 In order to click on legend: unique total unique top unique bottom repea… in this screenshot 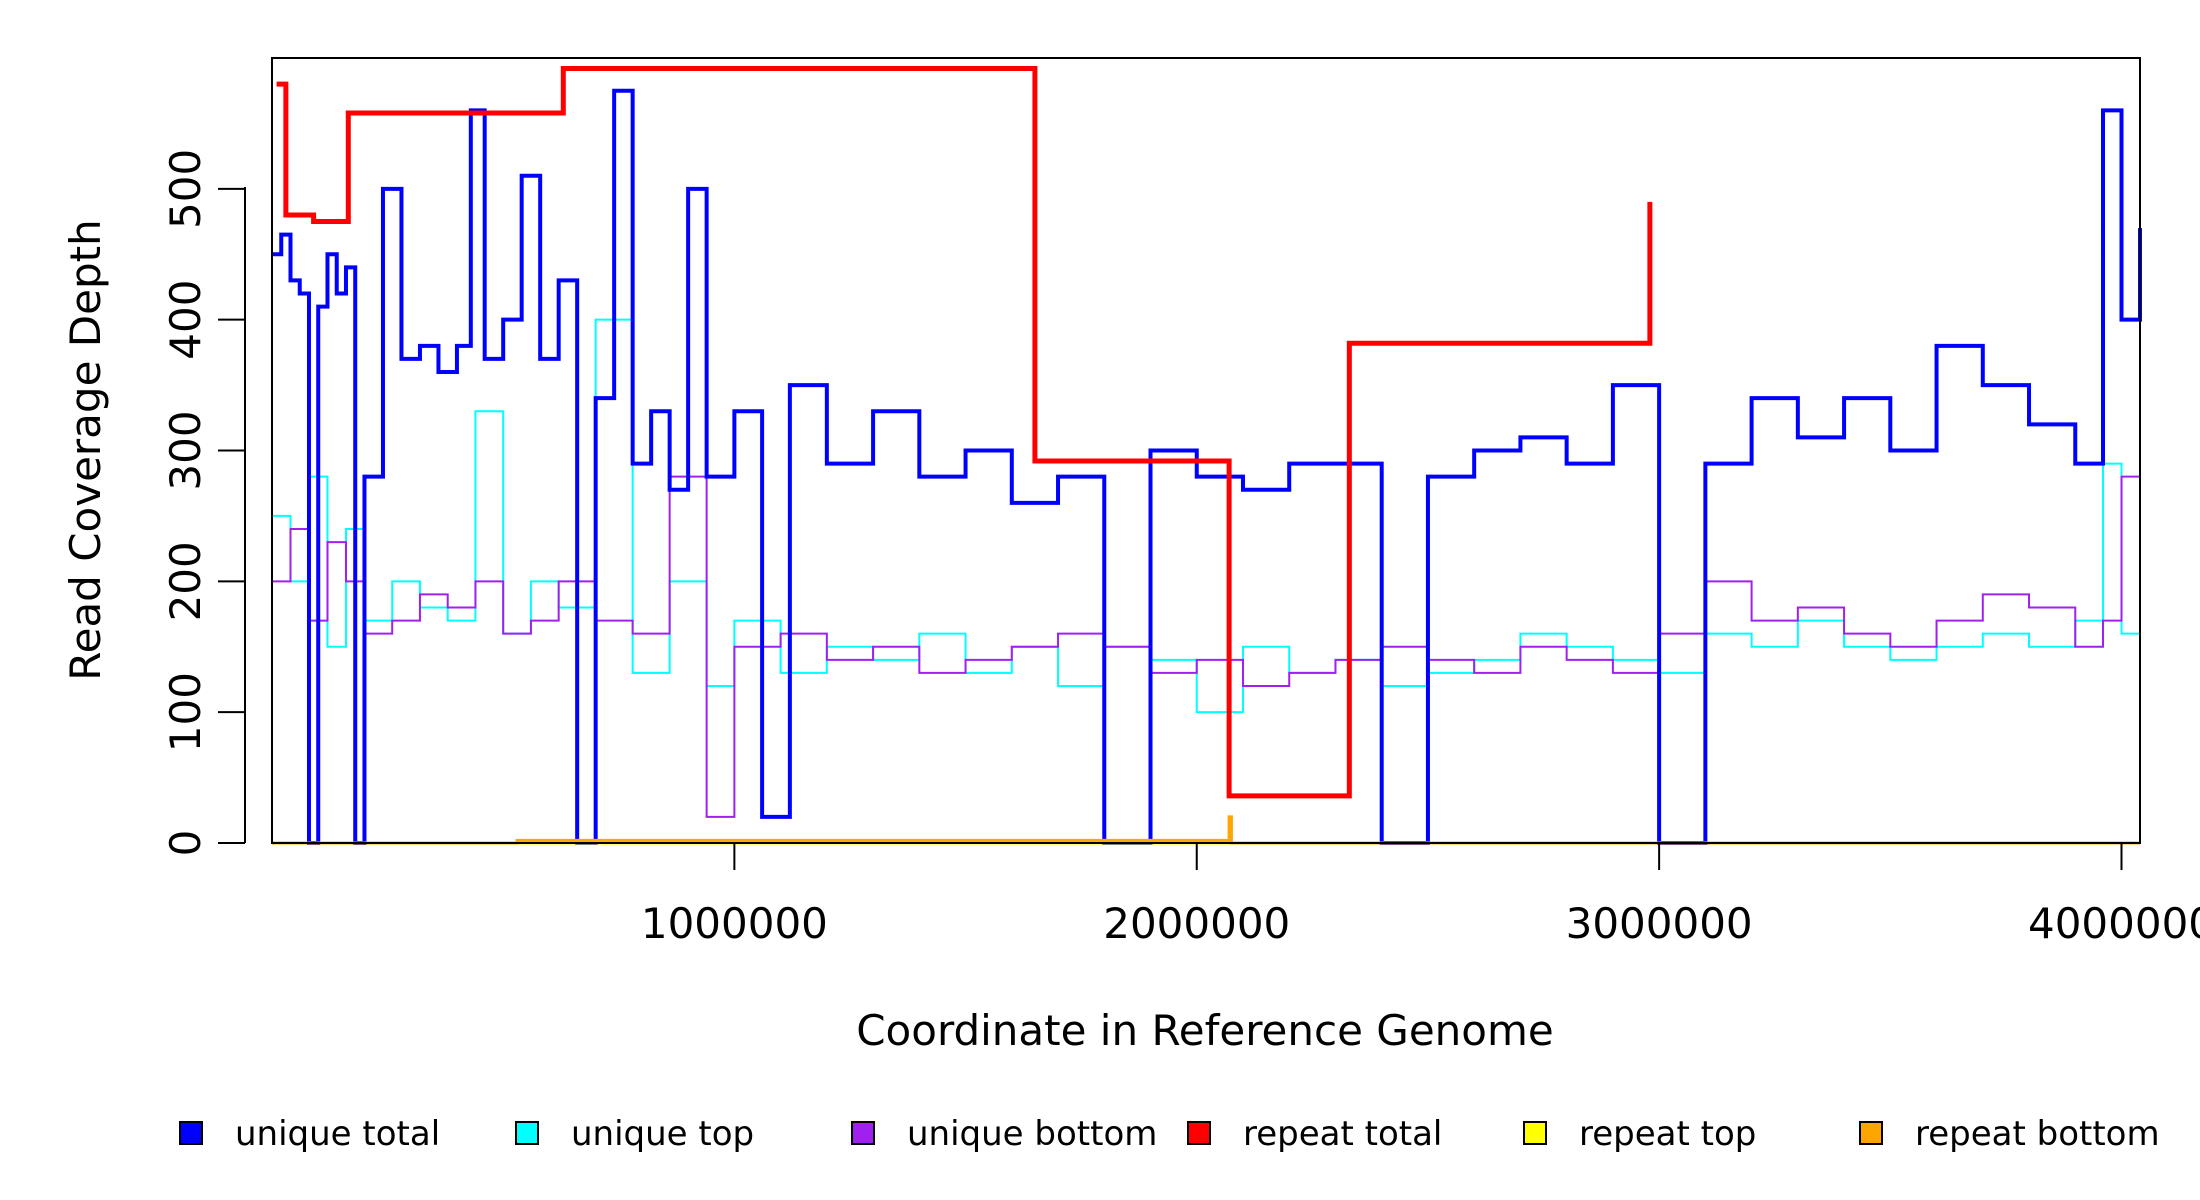, I will do `click(1169, 1134)`.